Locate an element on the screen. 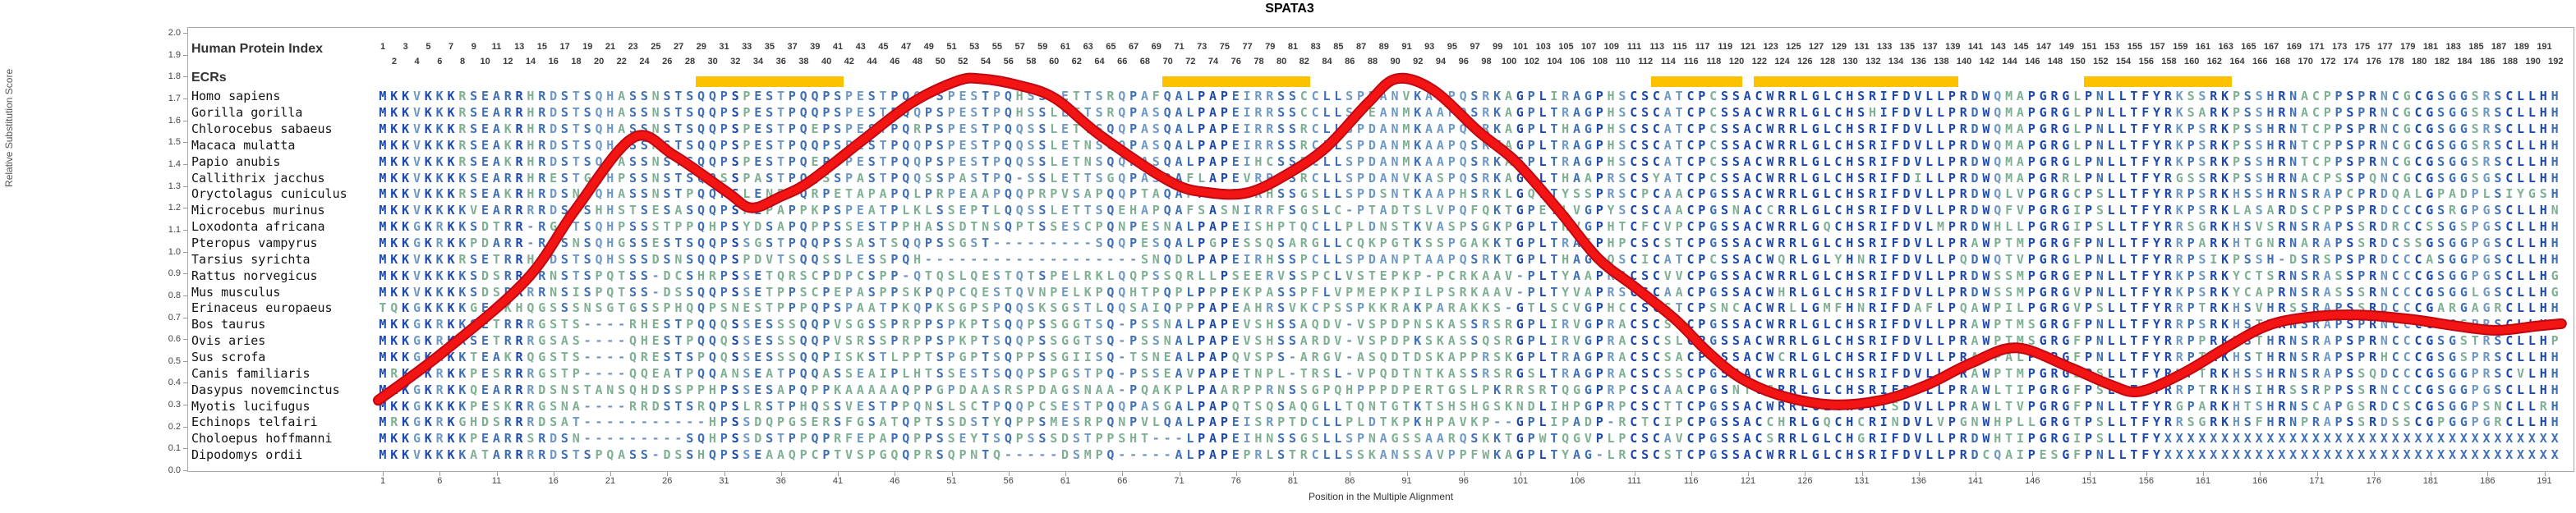 The height and width of the screenshot is (513, 2576). x-tick-label: 51 is located at coordinates (951, 481).